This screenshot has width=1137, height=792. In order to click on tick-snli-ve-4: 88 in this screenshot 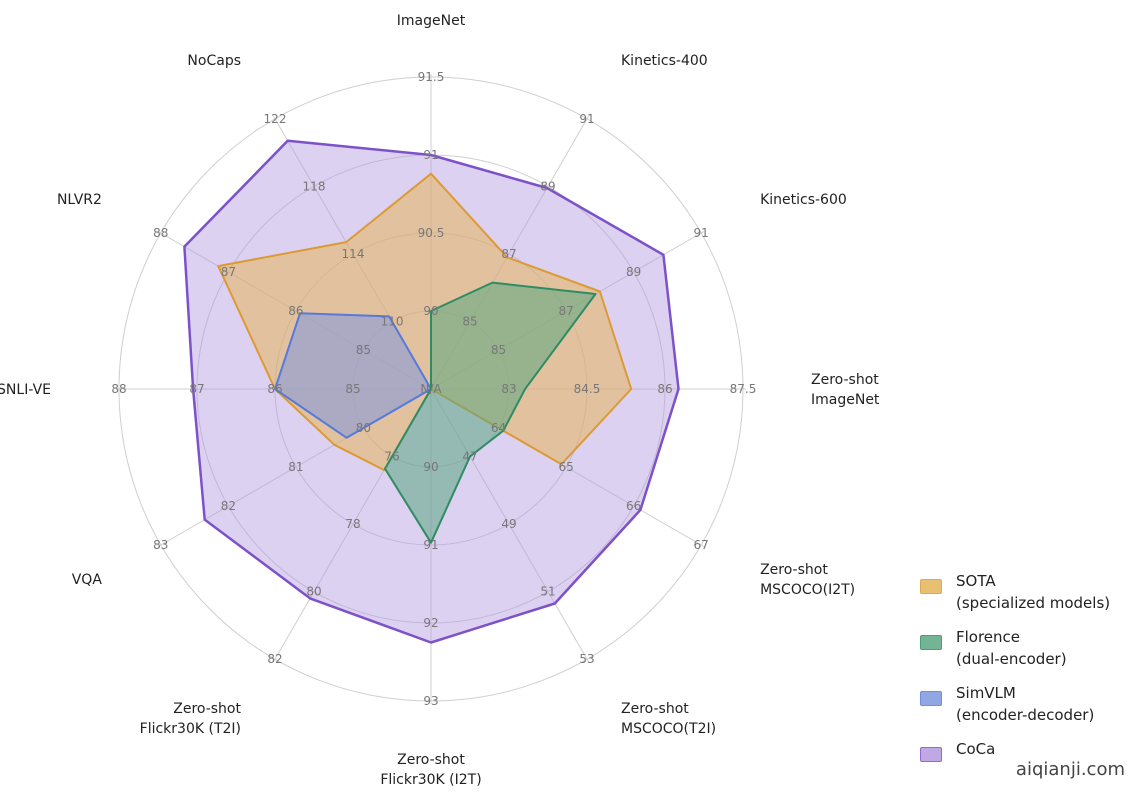, I will do `click(118, 389)`.